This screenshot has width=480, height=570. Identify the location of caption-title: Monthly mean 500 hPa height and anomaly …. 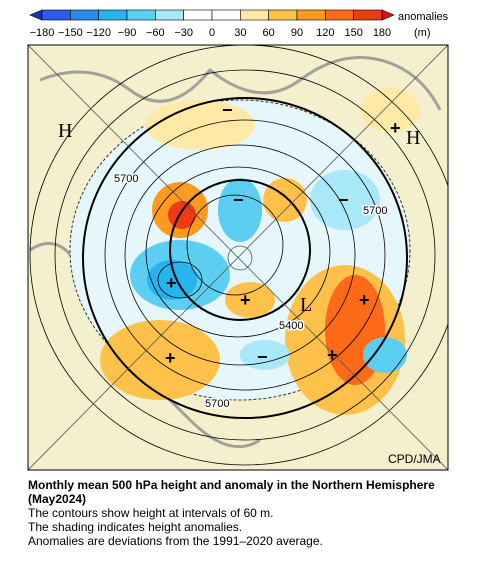
(231, 492).